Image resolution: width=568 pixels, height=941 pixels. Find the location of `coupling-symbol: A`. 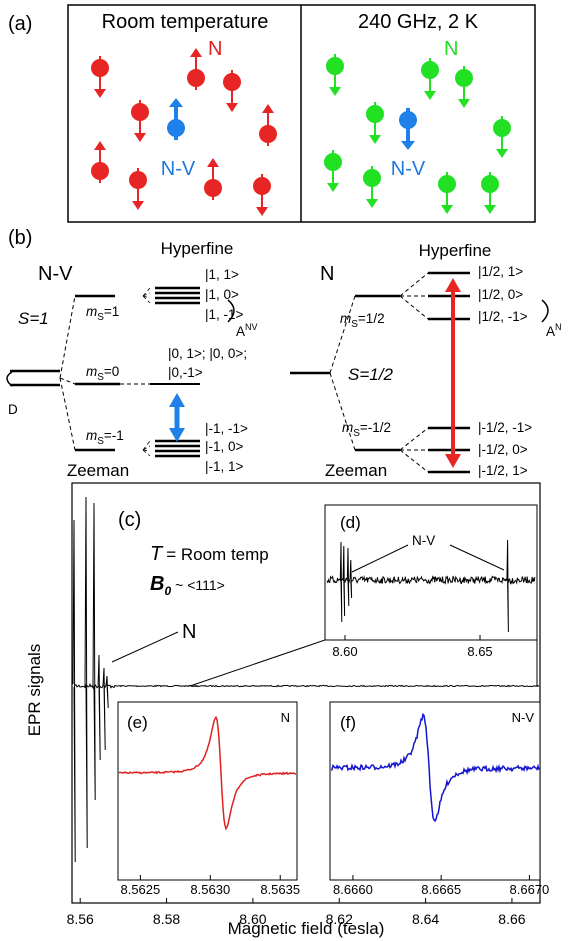

coupling-symbol: A is located at coordinates (550, 331).